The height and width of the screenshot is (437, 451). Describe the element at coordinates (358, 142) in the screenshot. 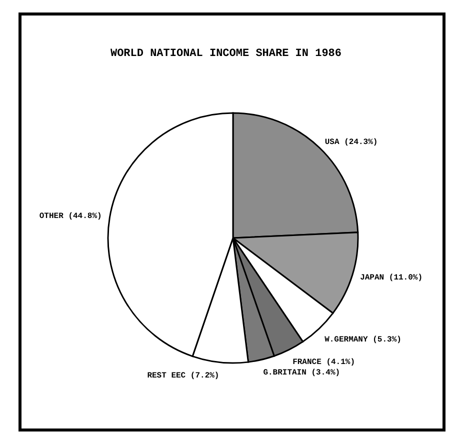

I see `data-label: (24.3%)` at that location.